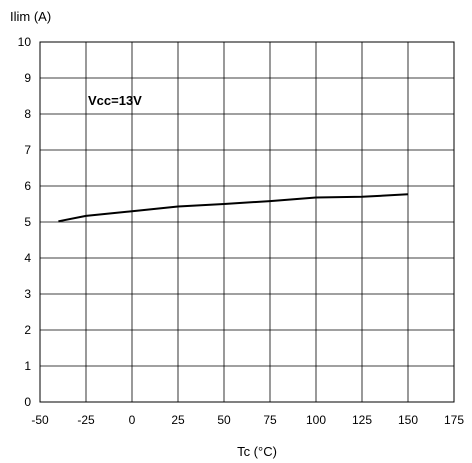 The height and width of the screenshot is (463, 472). I want to click on x-axis-title: Tc (°C), so click(257, 451).